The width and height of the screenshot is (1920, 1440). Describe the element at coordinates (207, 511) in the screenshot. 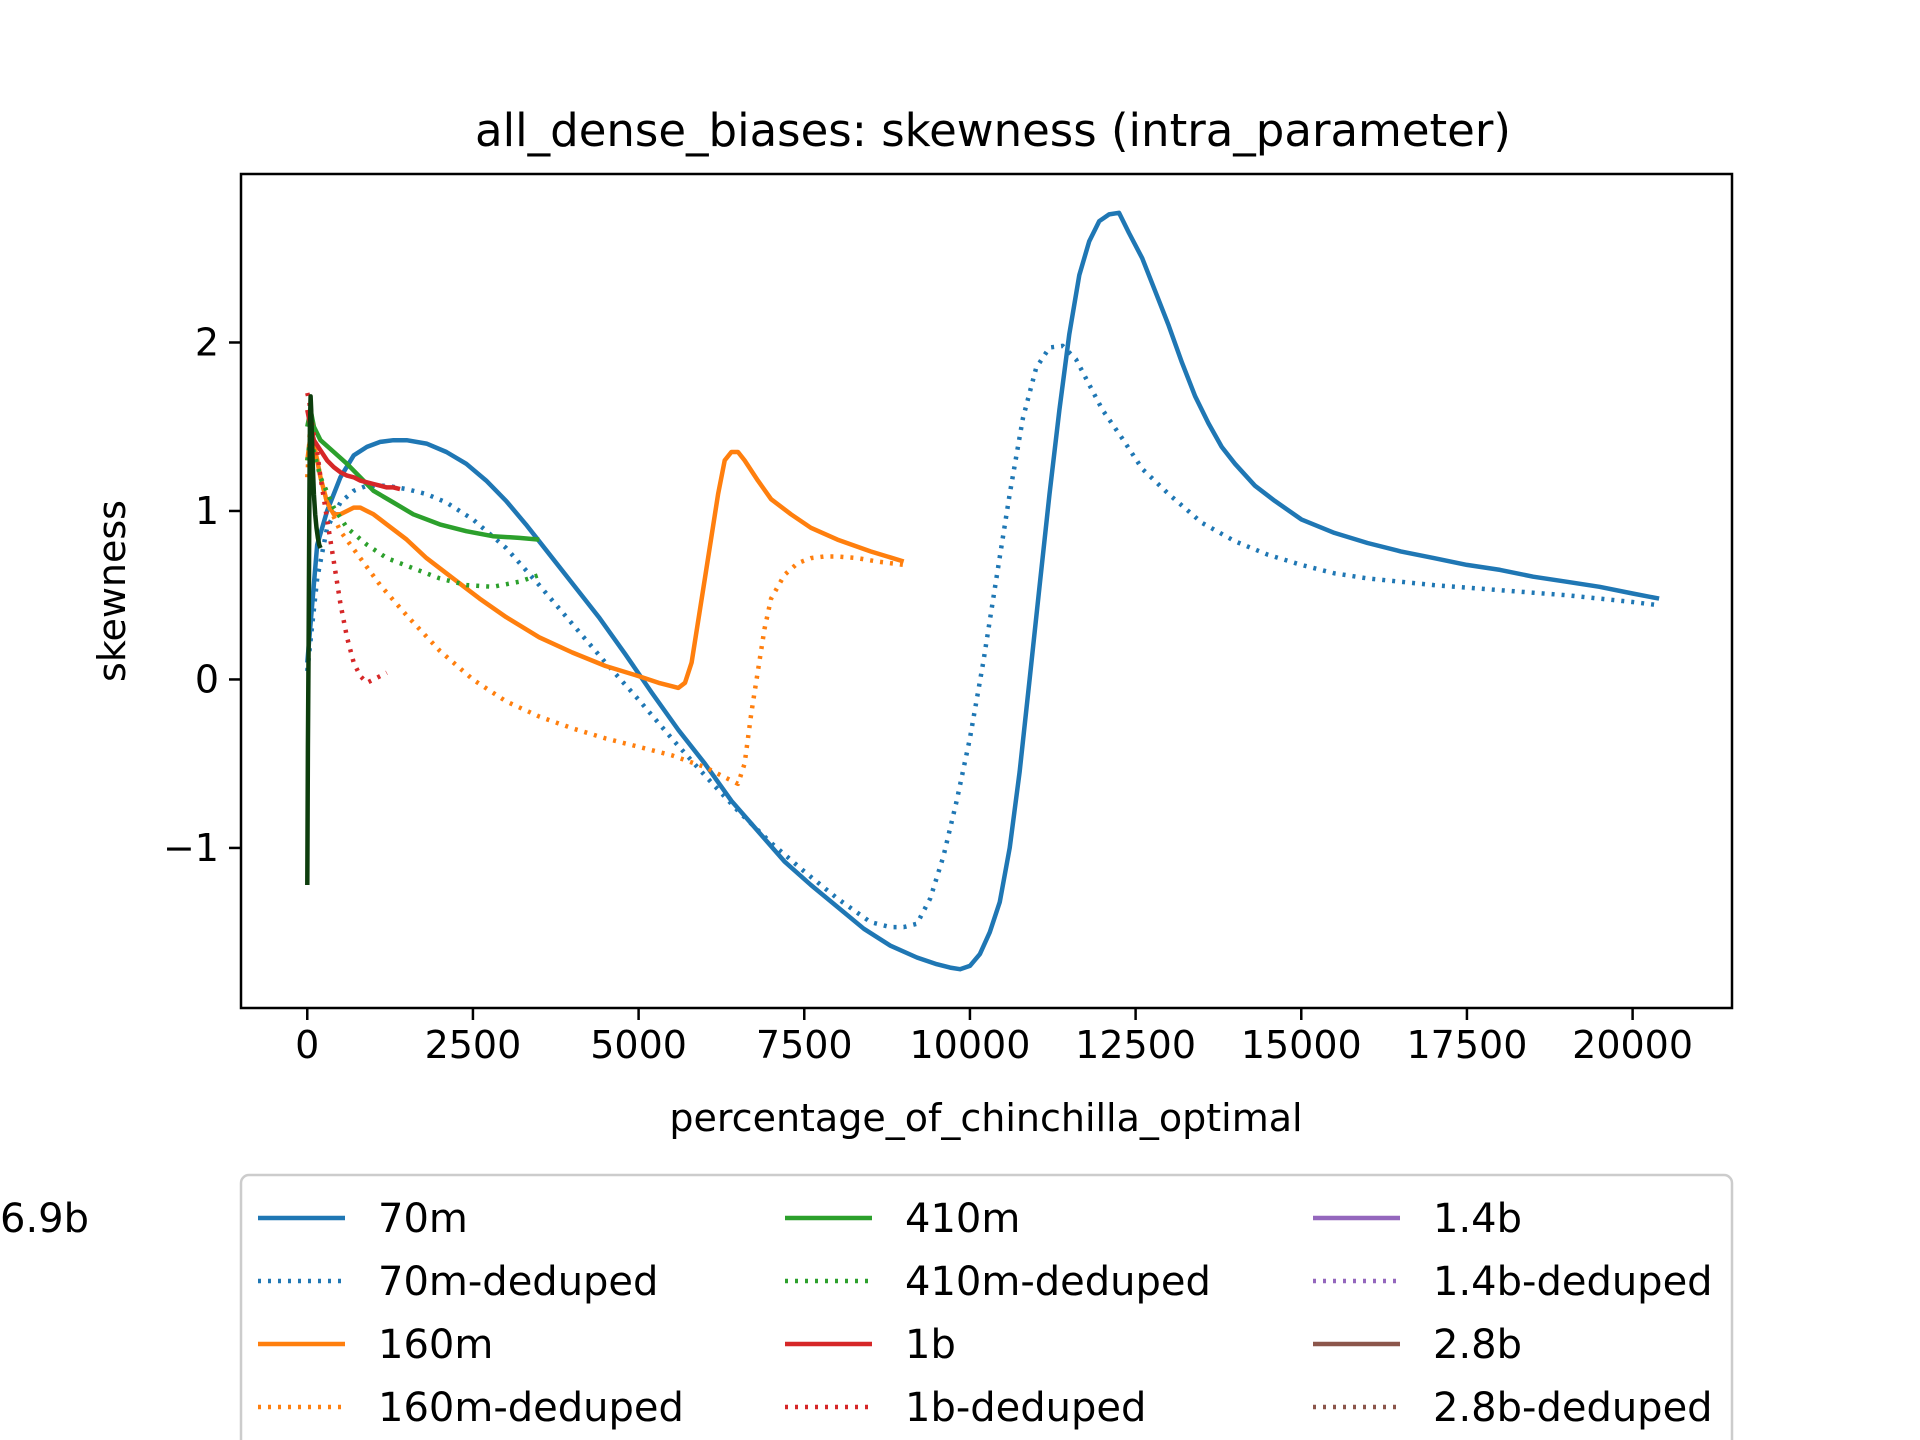

I see `y-tick-label: 1` at that location.